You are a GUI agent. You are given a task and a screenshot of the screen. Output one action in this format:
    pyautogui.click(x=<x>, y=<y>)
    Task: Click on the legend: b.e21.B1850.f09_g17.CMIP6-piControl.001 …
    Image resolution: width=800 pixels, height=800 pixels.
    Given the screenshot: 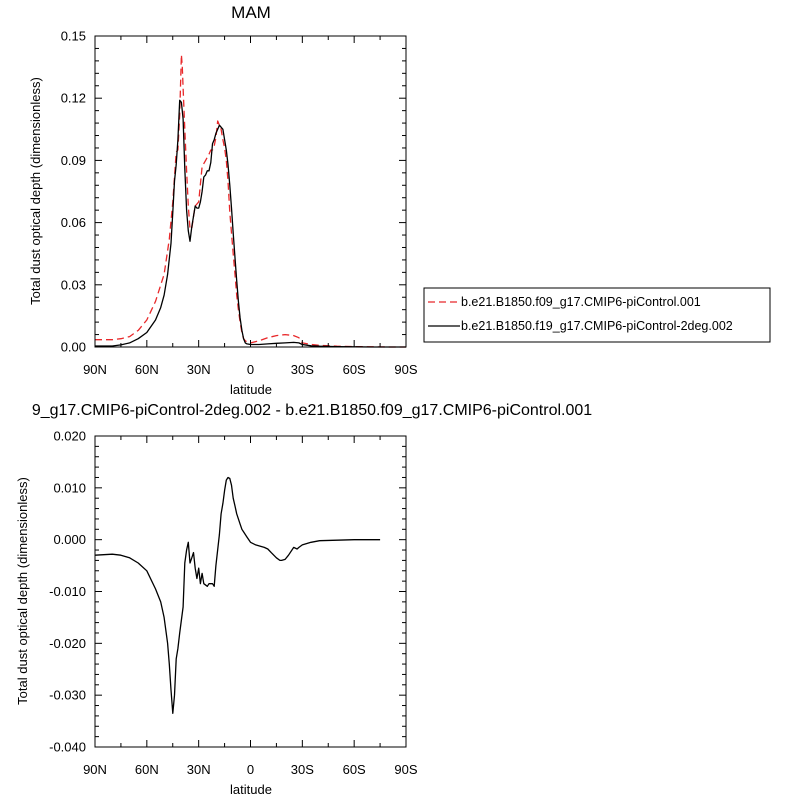 What is the action you would take?
    pyautogui.click(x=597, y=315)
    